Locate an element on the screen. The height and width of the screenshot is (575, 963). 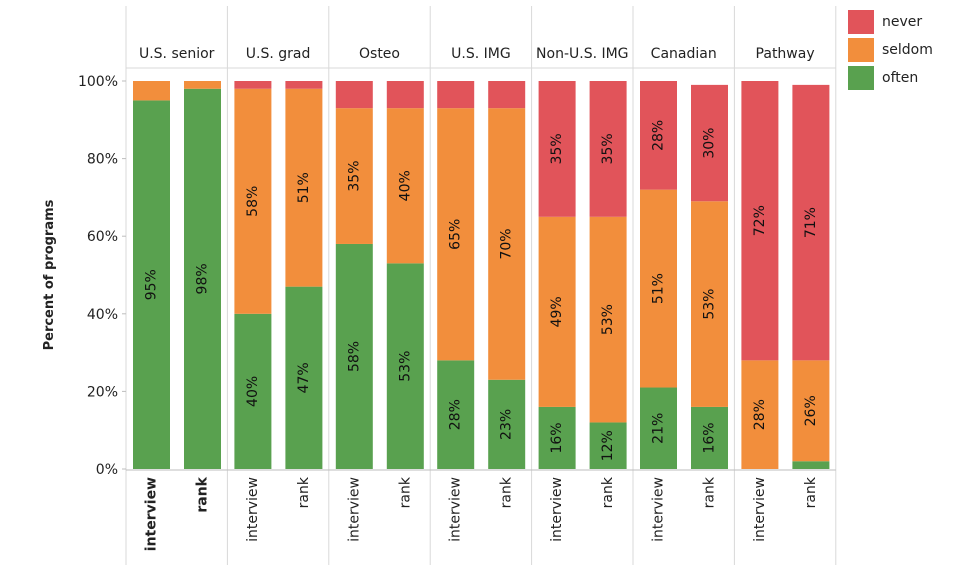
group-header-u-s-senior: U.S. senior is located at coordinates (177, 54).